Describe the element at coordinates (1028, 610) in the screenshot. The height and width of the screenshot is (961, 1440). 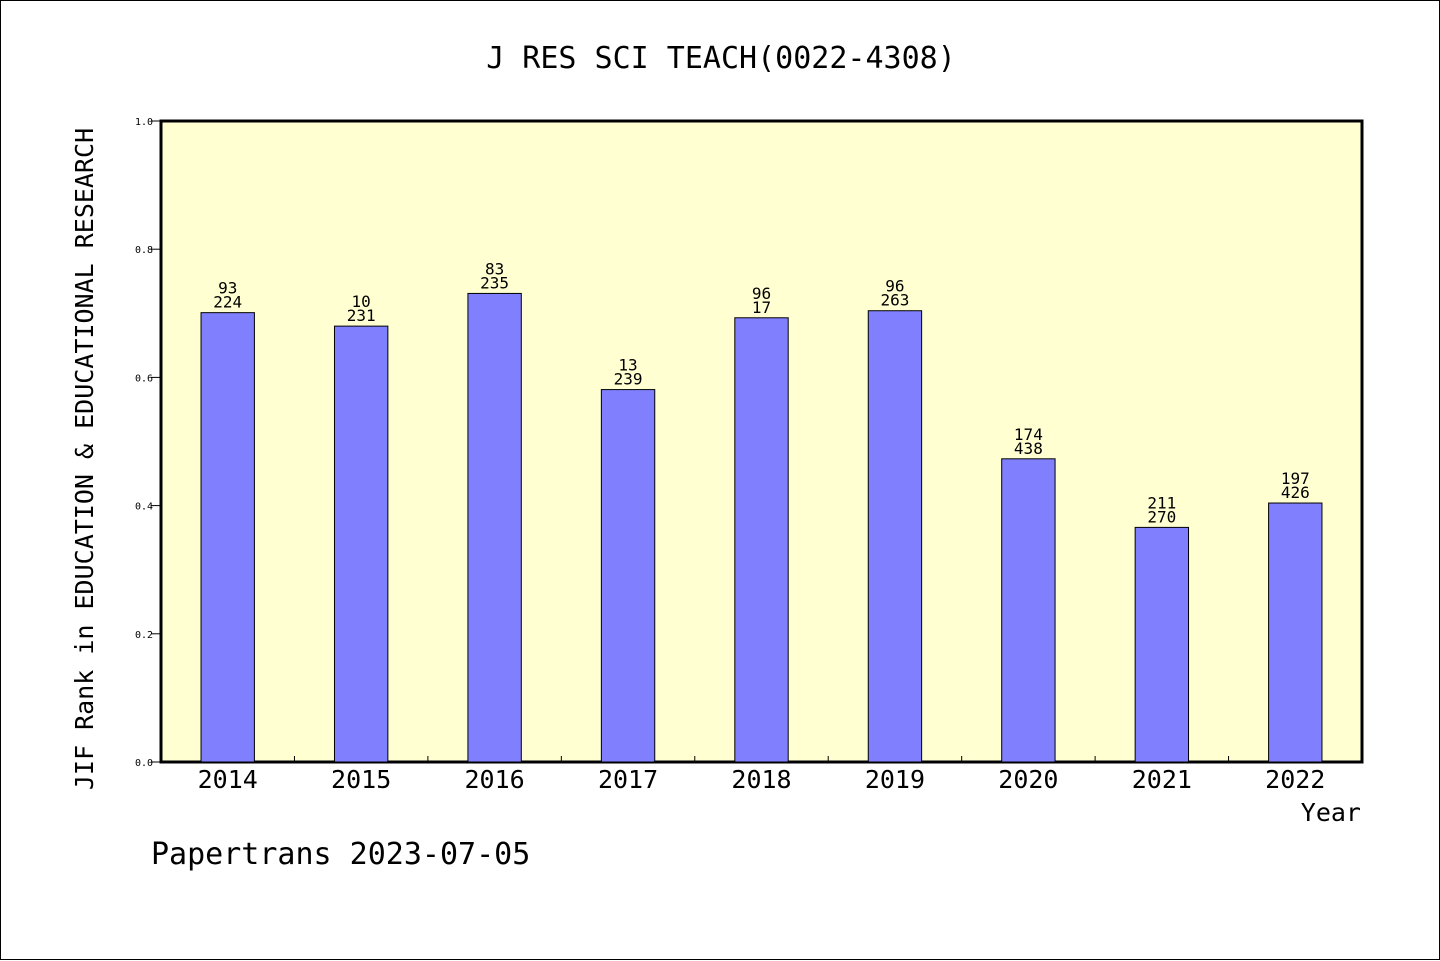
I see `bar-2020` at that location.